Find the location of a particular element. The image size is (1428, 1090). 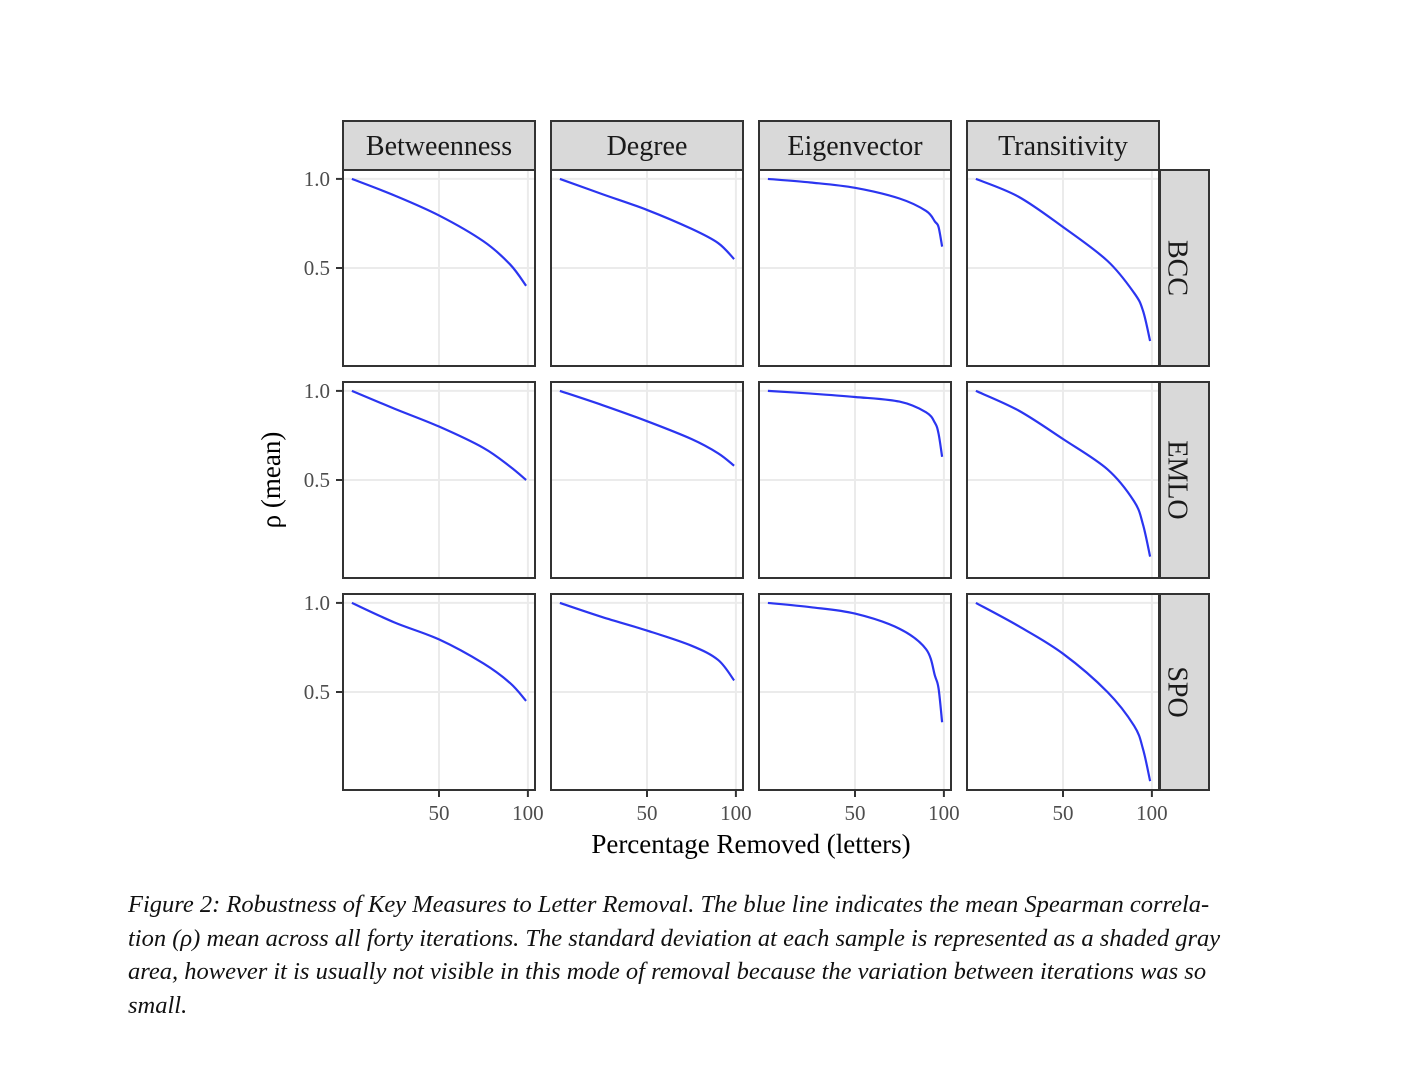

series-line-bcc-betweenness is located at coordinates (439, 232).